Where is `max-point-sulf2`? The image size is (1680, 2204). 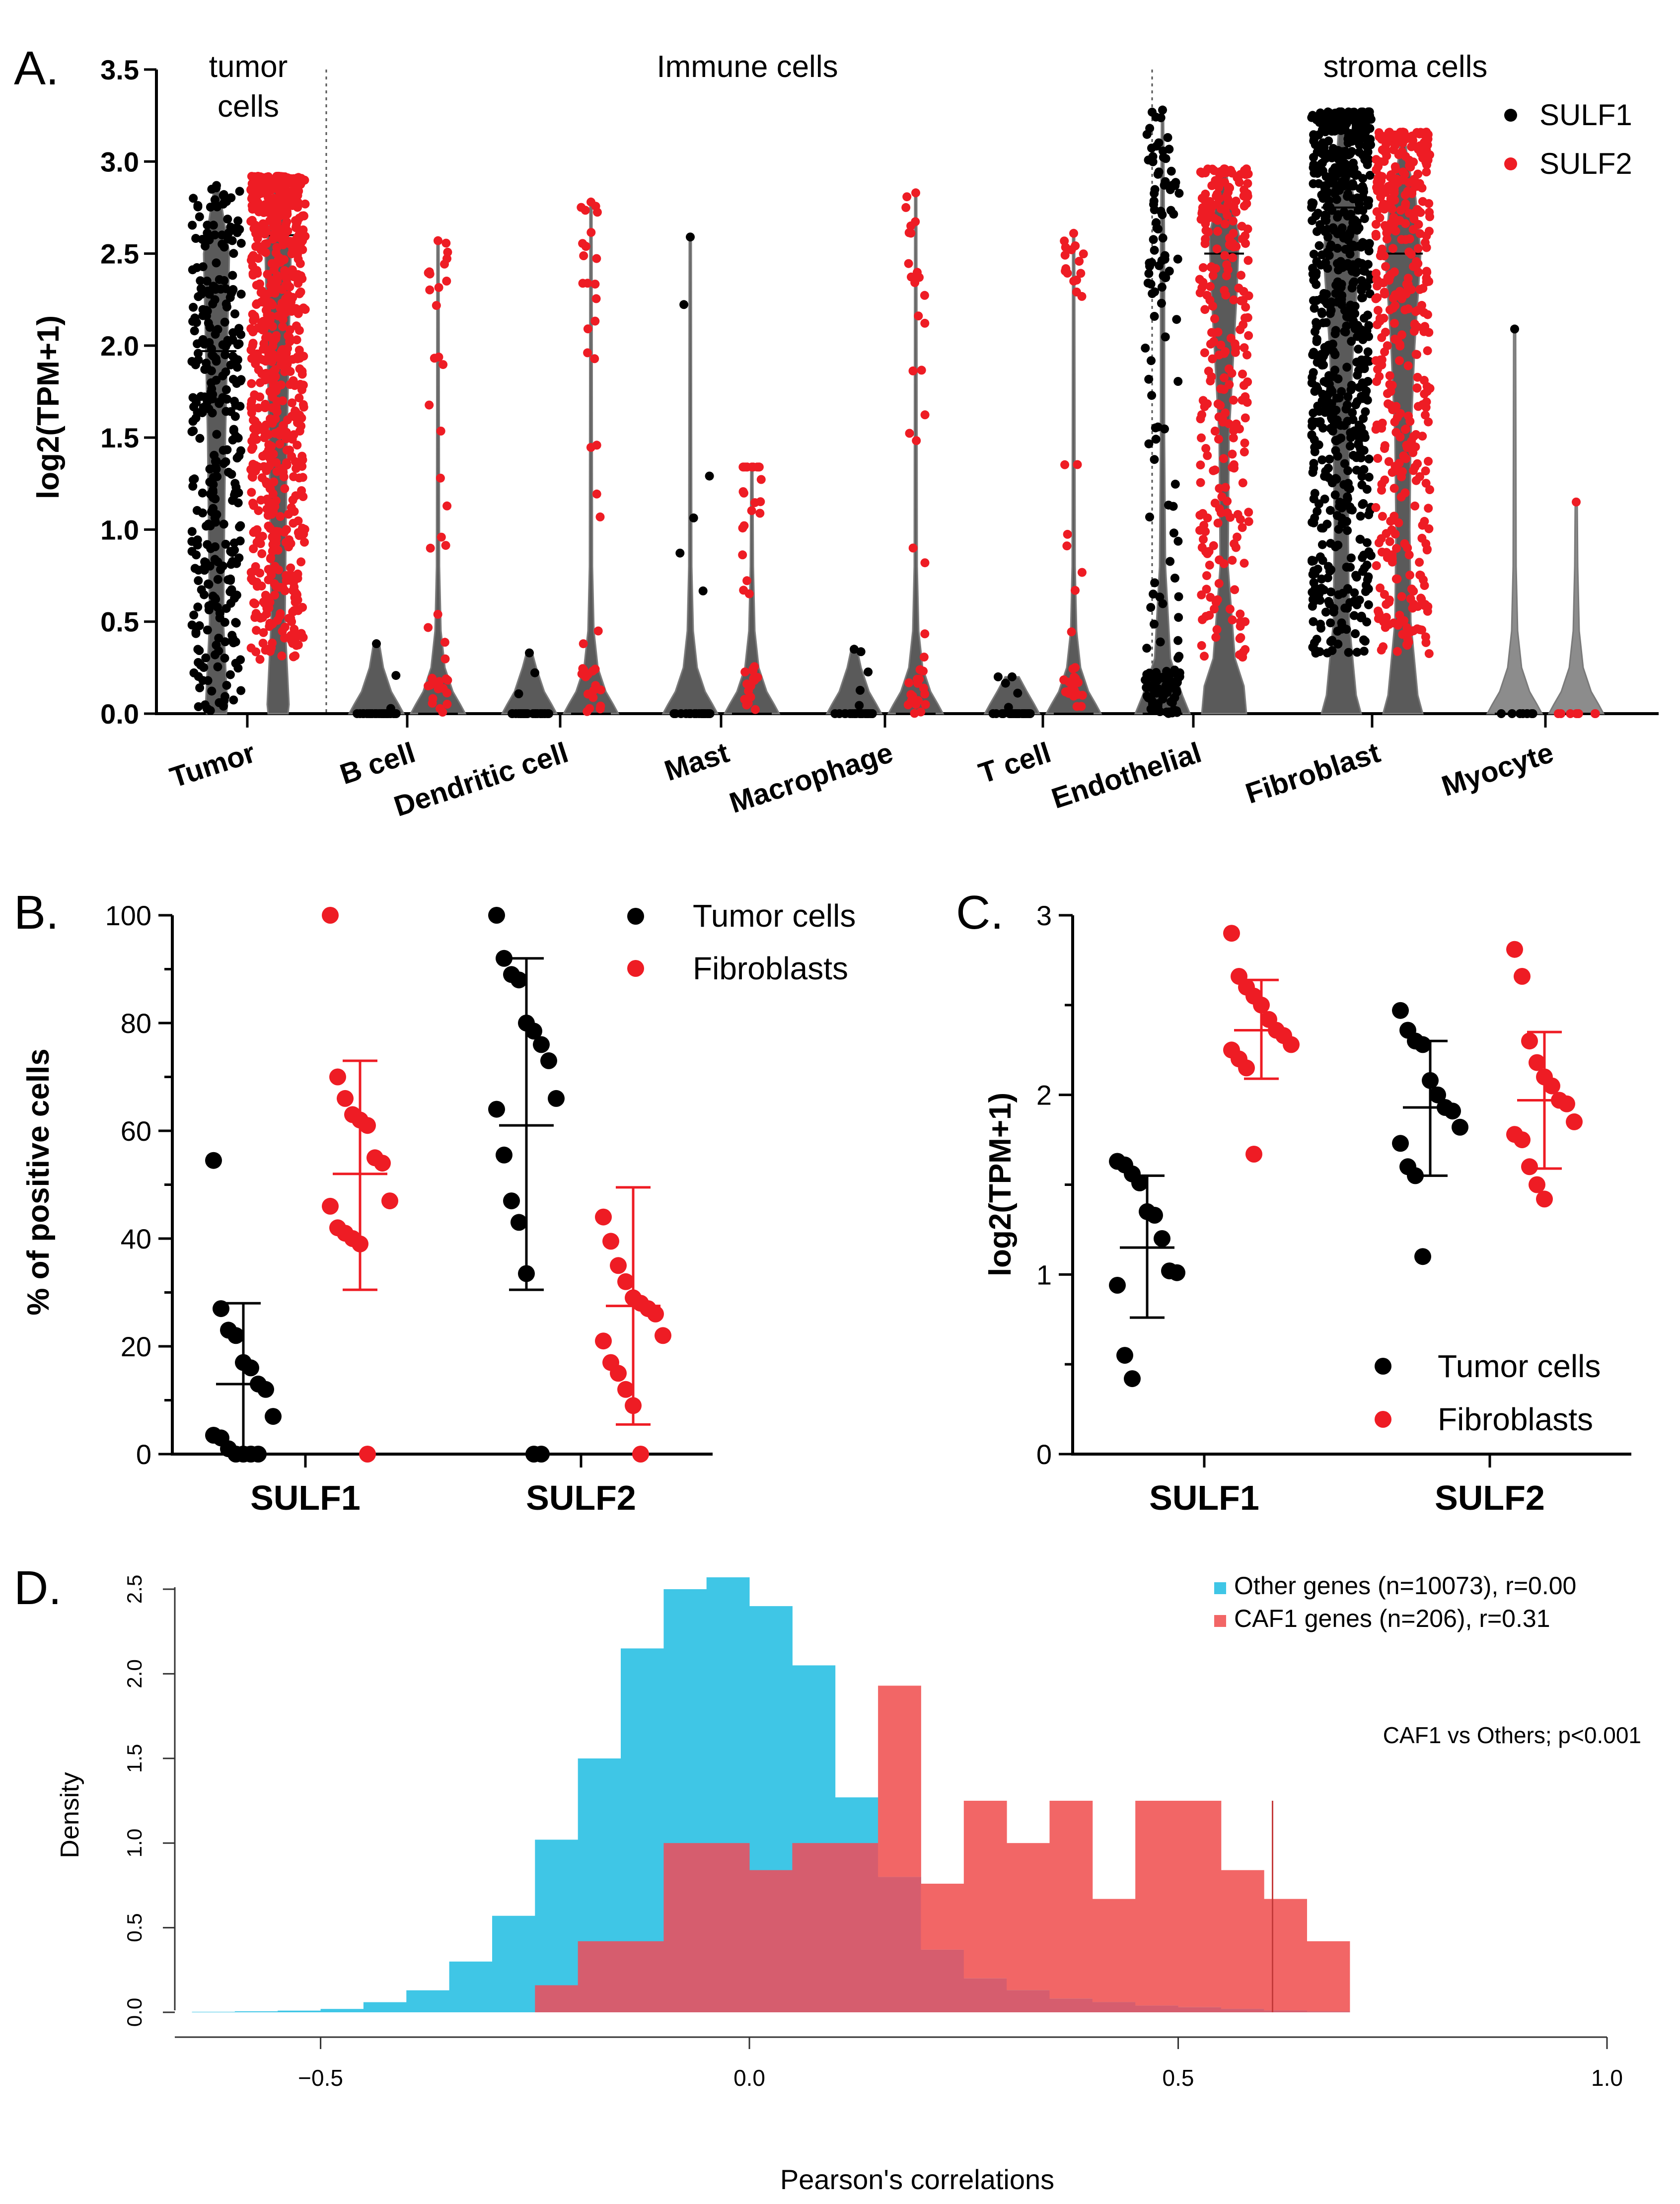 max-point-sulf2 is located at coordinates (591, 202).